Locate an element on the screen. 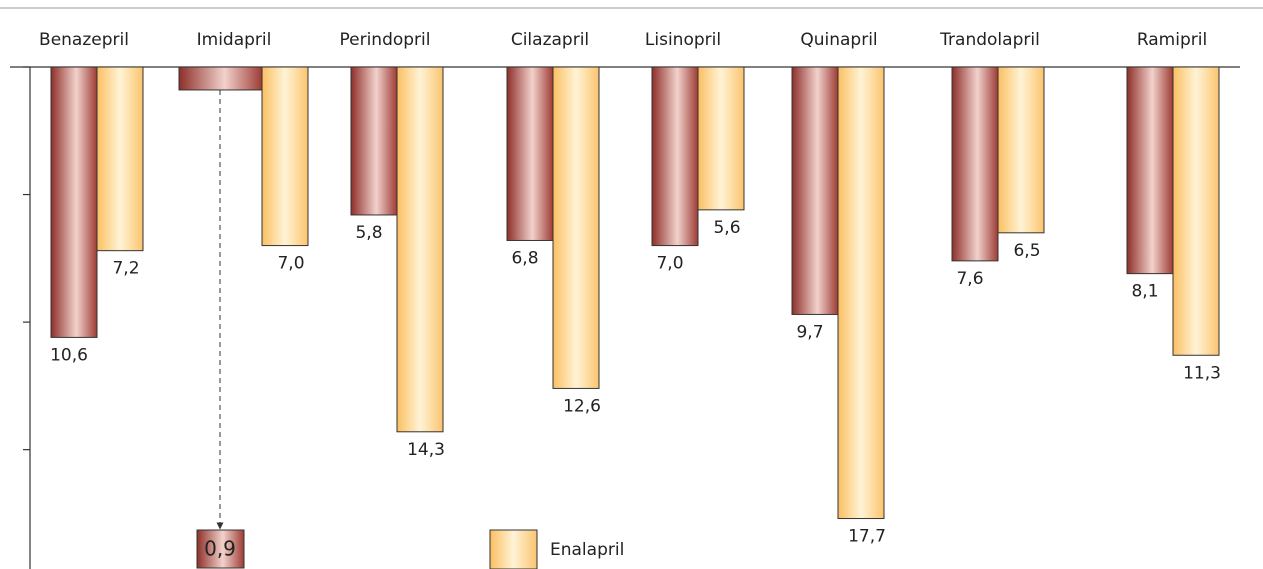 Image resolution: width=1263 pixels, height=569 pixels. callout-box is located at coordinates (220, 549).